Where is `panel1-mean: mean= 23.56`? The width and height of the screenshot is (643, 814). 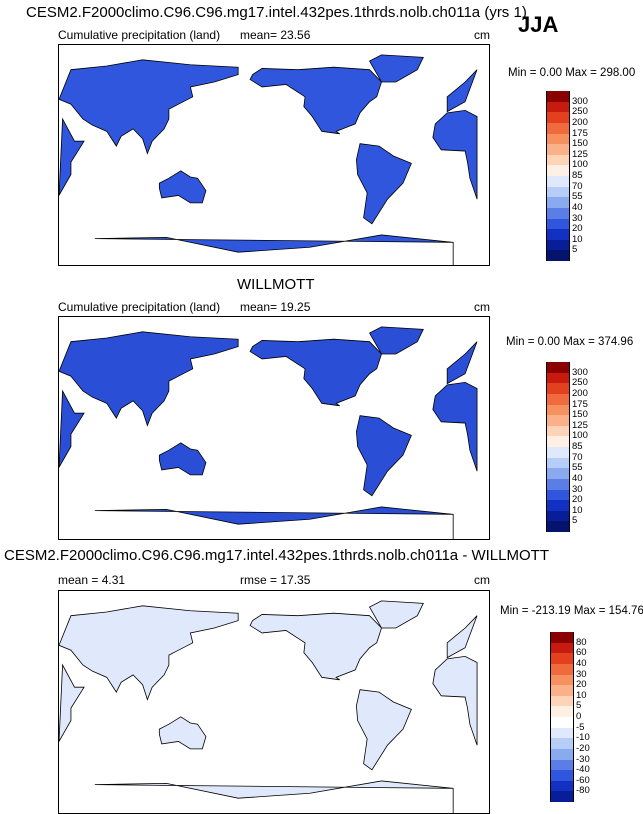 panel1-mean: mean= 23.56 is located at coordinates (275, 35).